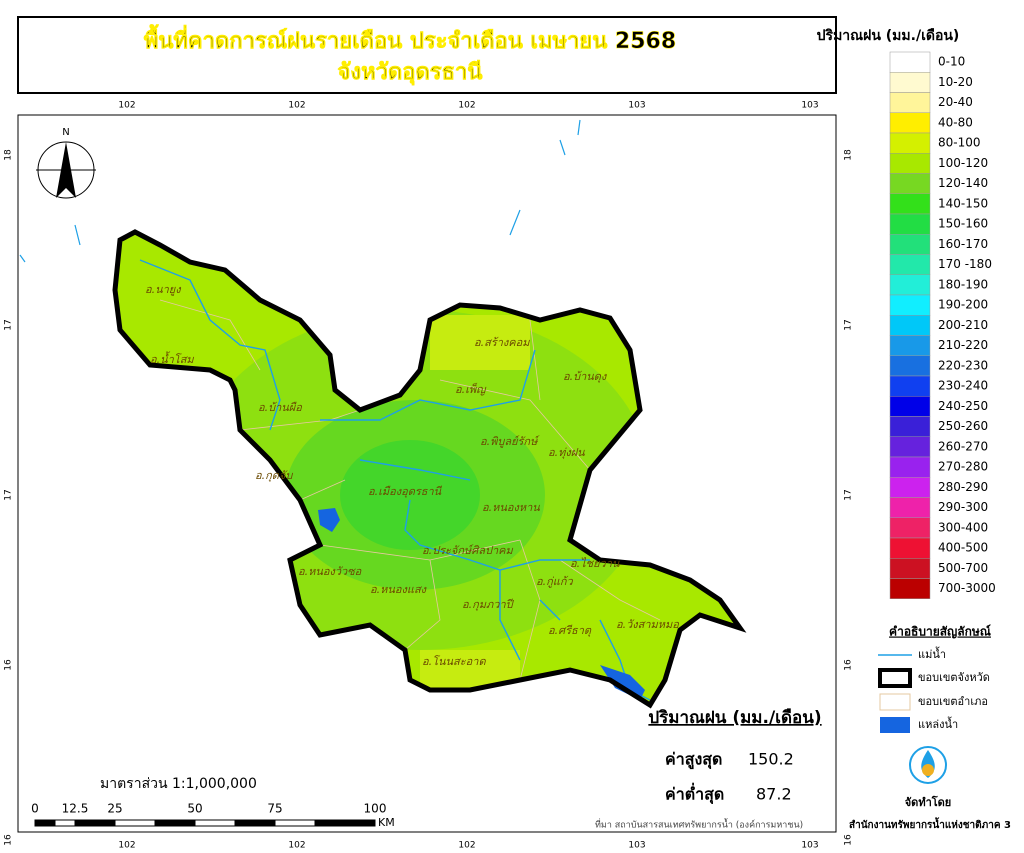  Describe the element at coordinates (932, 653) in the screenshot. I see `symbol-label: แม่น้ำ` at that location.